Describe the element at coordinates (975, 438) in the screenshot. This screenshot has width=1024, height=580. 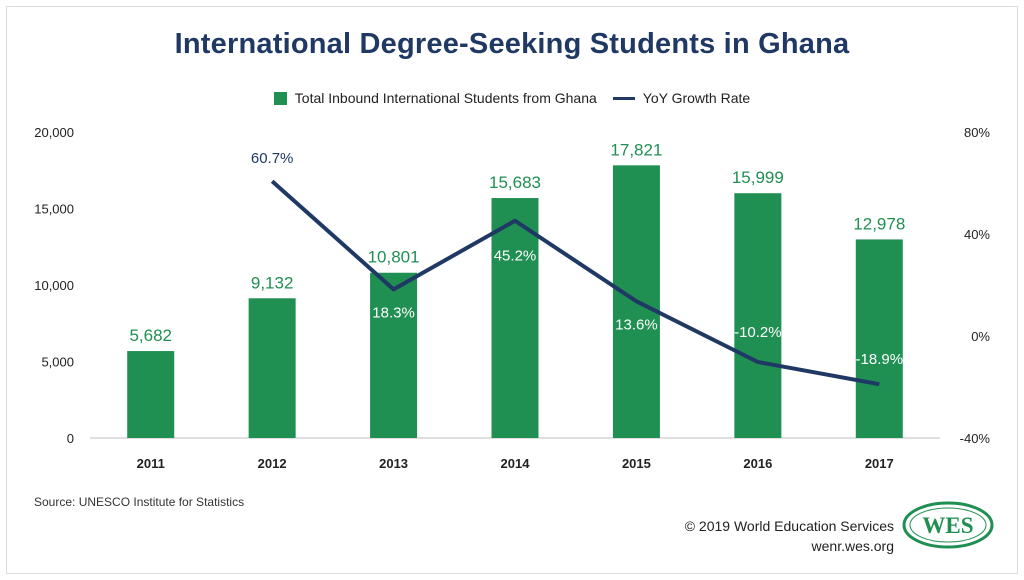
I see `y-right-tick-label: -40%` at that location.